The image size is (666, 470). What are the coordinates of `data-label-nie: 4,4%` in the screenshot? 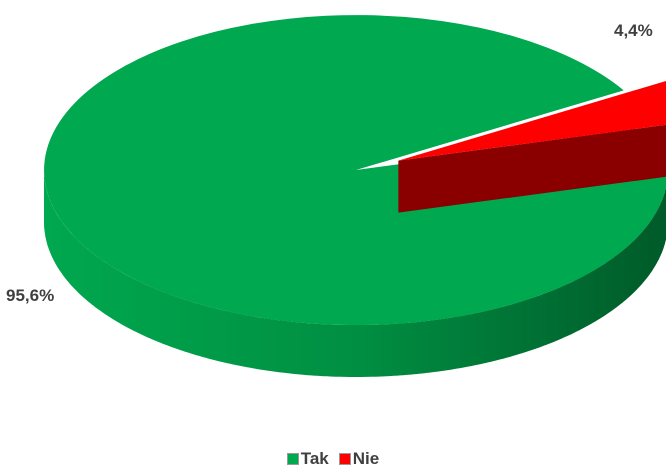 It's located at (633, 30).